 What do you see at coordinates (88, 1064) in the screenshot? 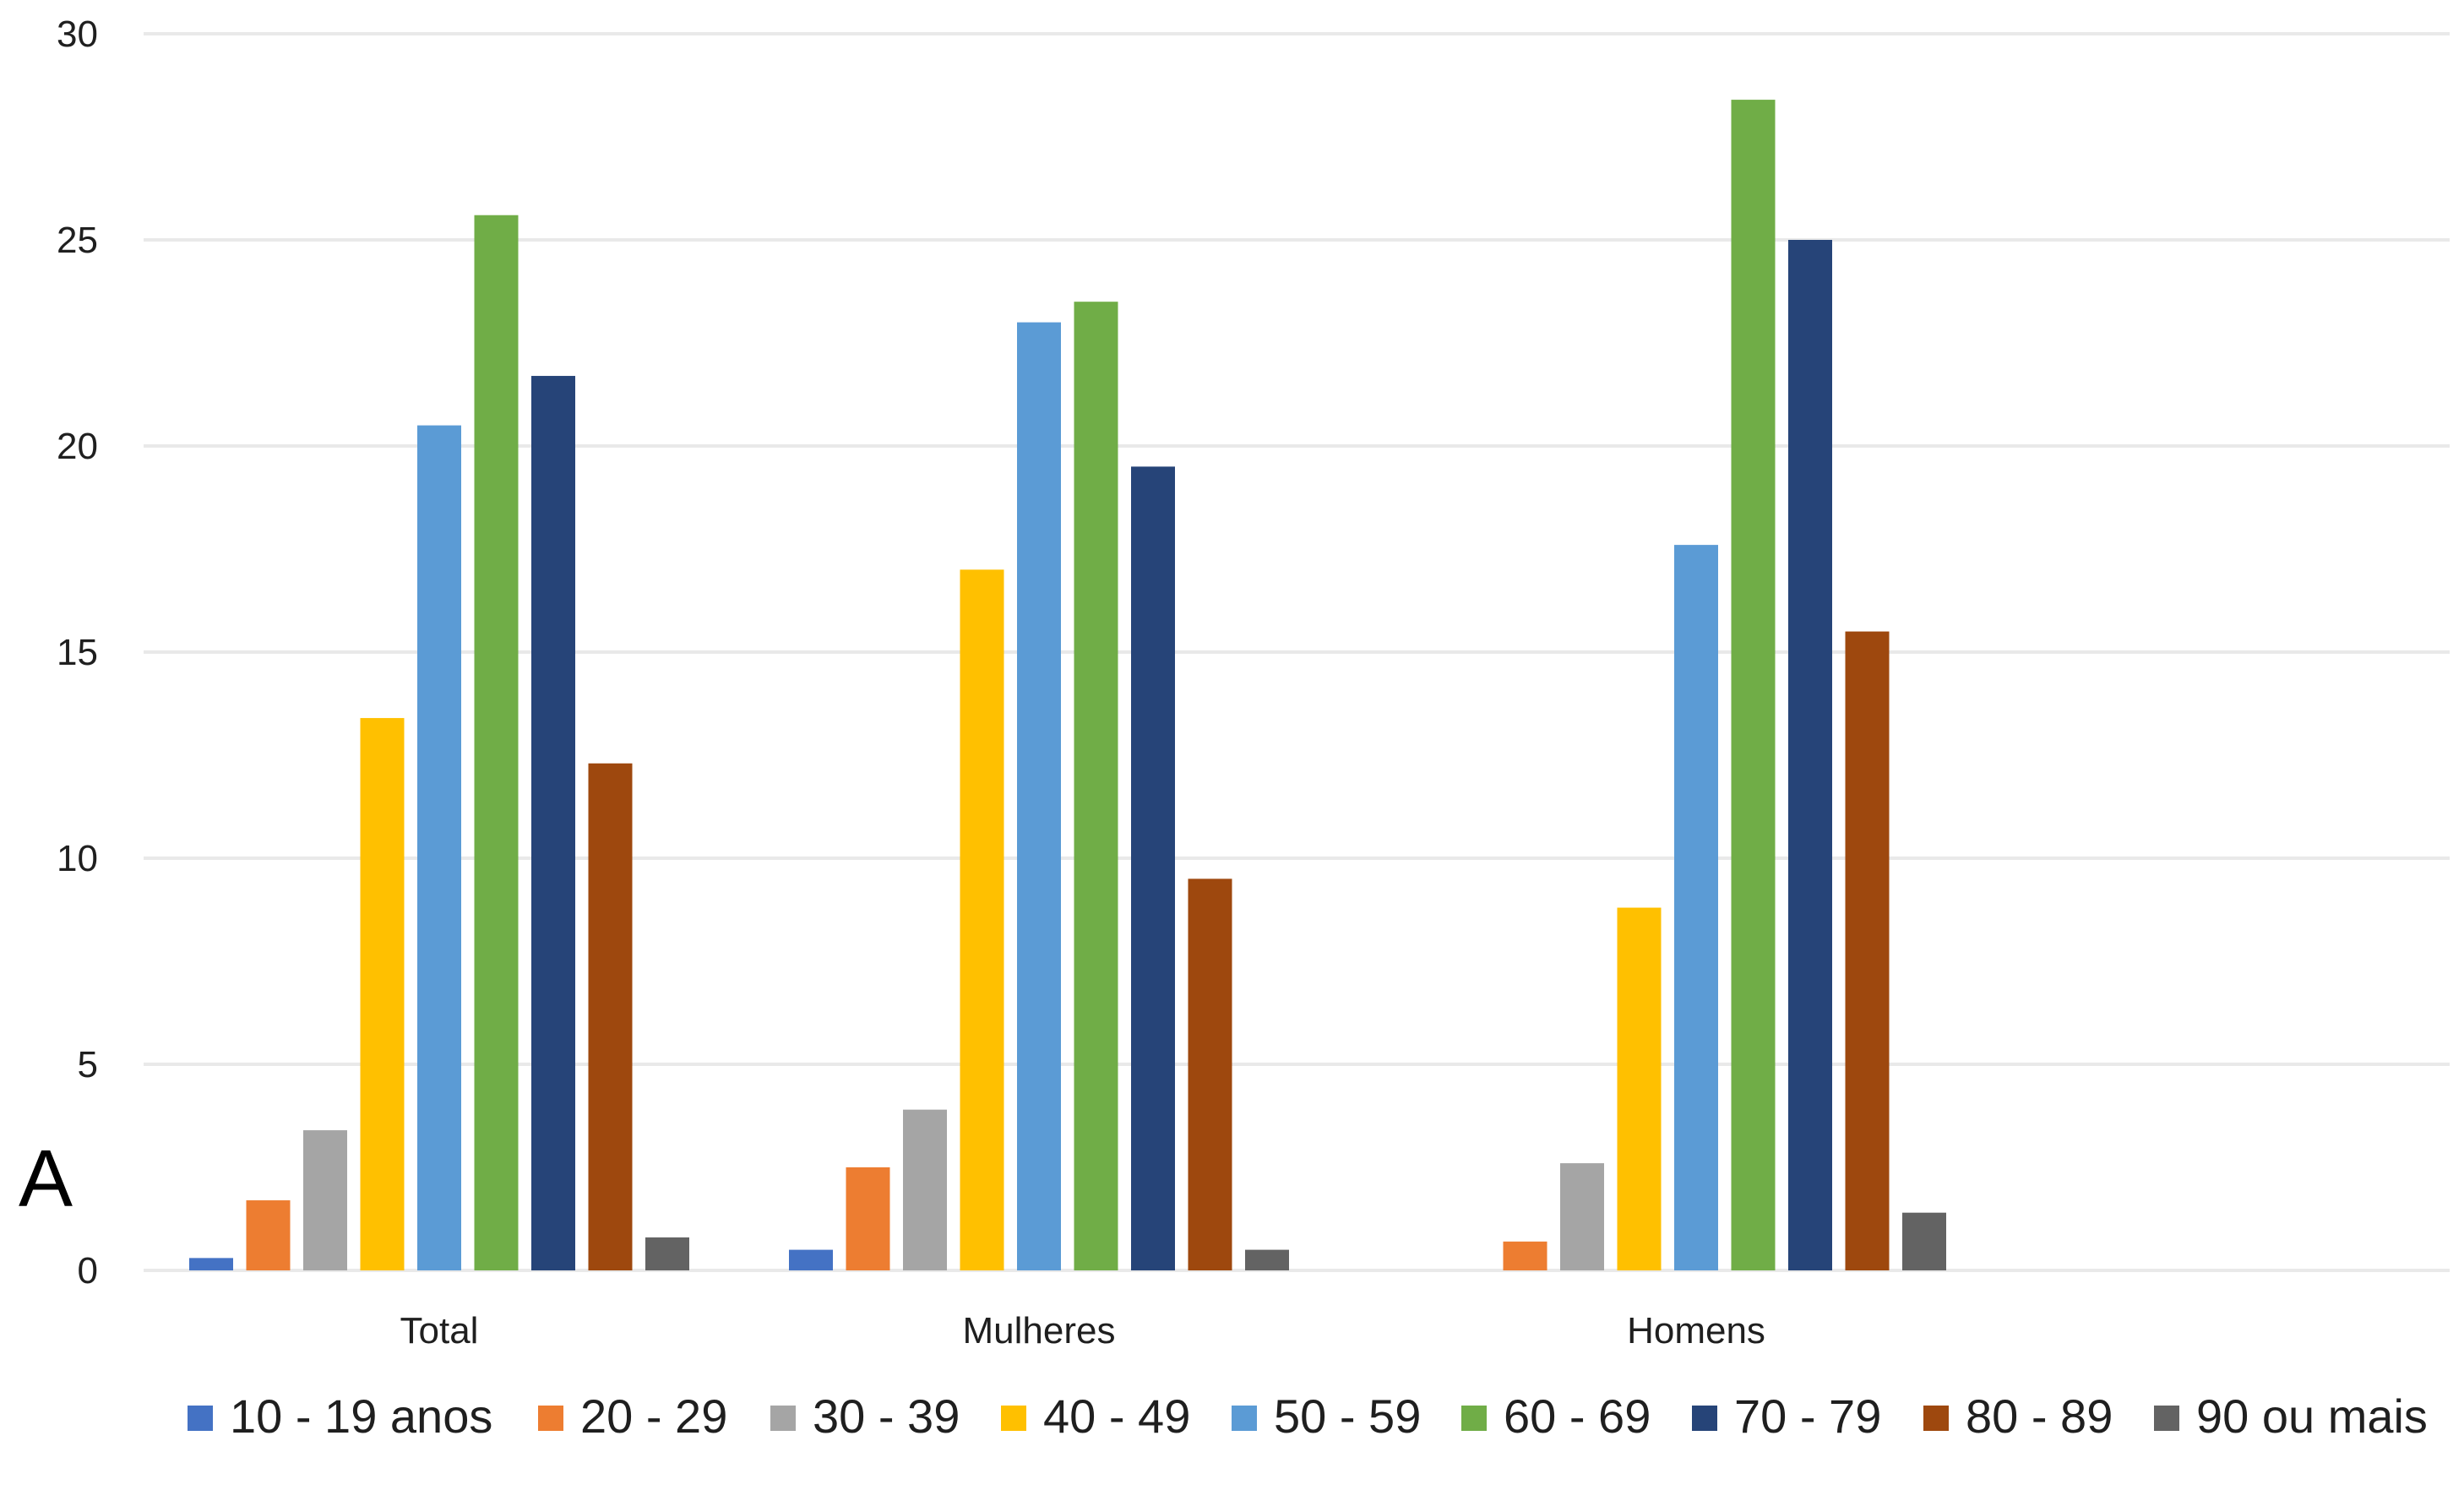
I see `y-tick-label: 5` at bounding box center [88, 1064].